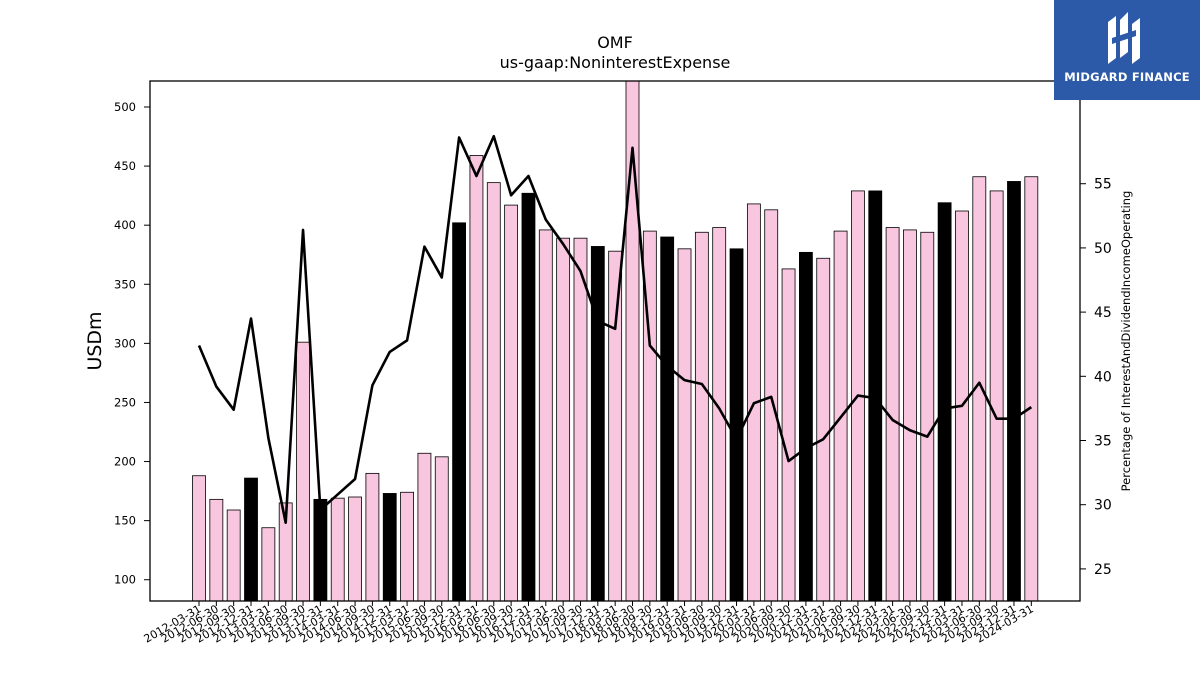  I want to click on chart-subtitle: us-gaap:NoninterestExpense, so click(615, 62).